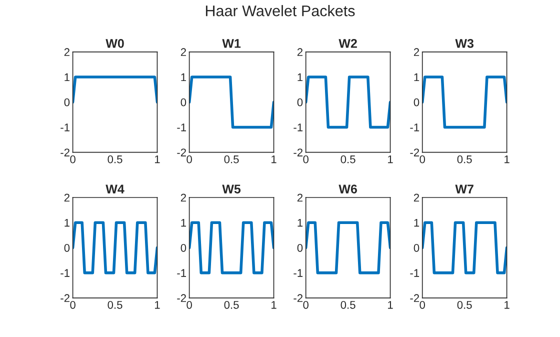  I want to click on chart-title: W2, so click(347, 43).